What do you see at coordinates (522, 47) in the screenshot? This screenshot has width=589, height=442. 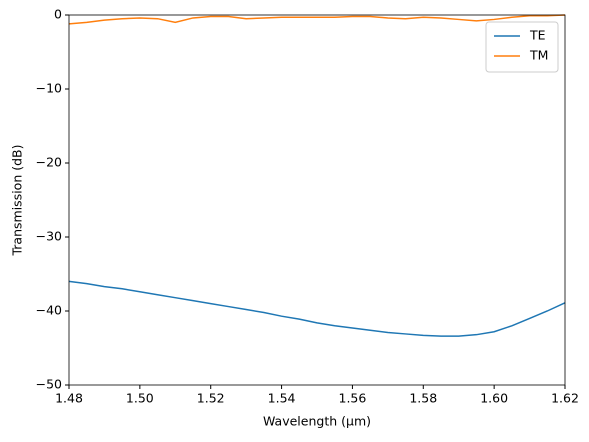 I see `legend-box` at bounding box center [522, 47].